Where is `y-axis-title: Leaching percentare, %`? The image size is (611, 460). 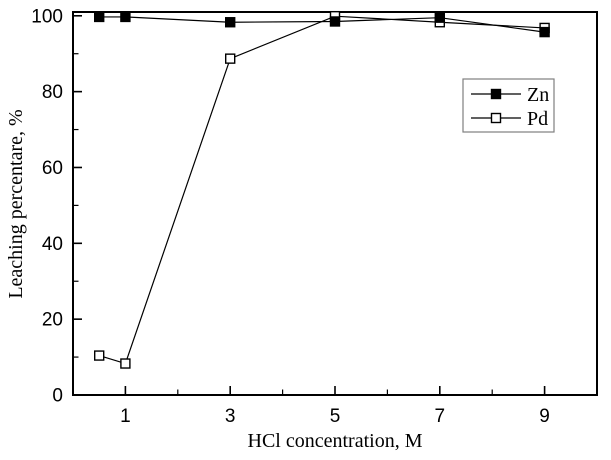
y-axis-title: Leaching percentare, % is located at coordinates (16, 204).